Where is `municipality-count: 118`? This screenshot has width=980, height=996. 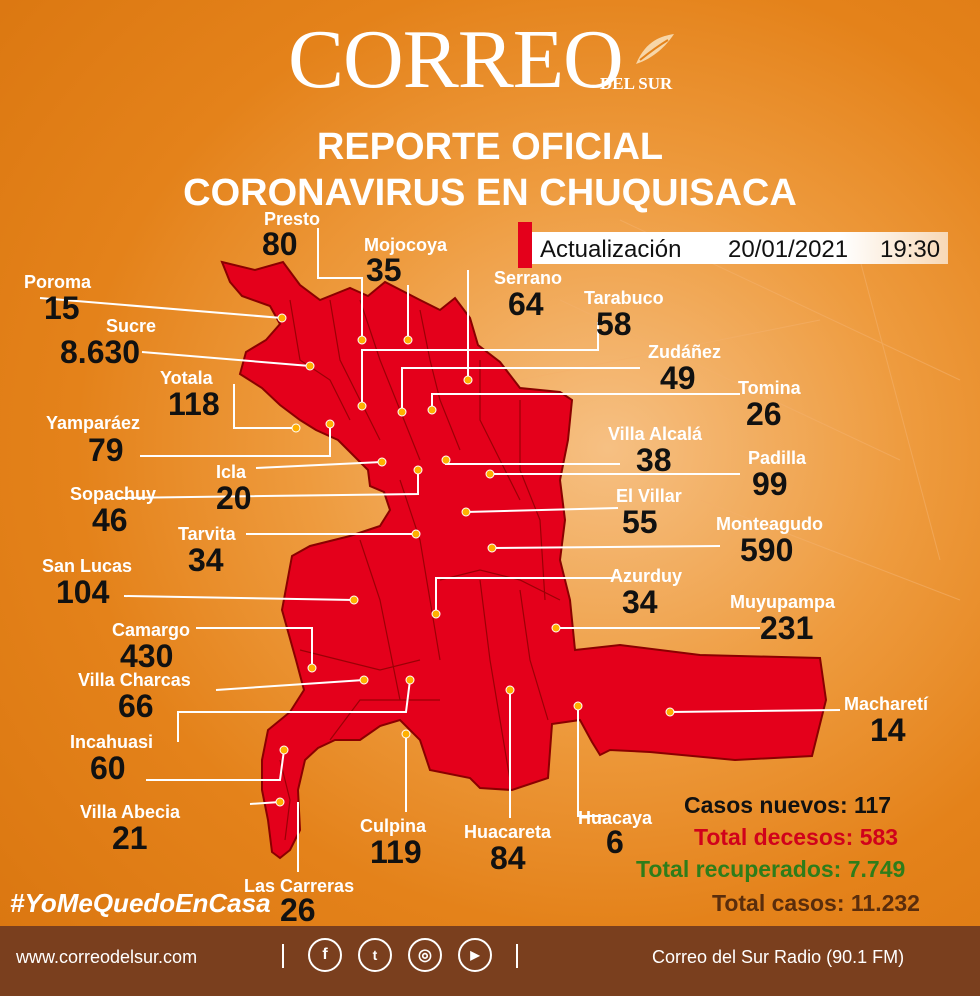
municipality-count: 118 is located at coordinates (194, 404).